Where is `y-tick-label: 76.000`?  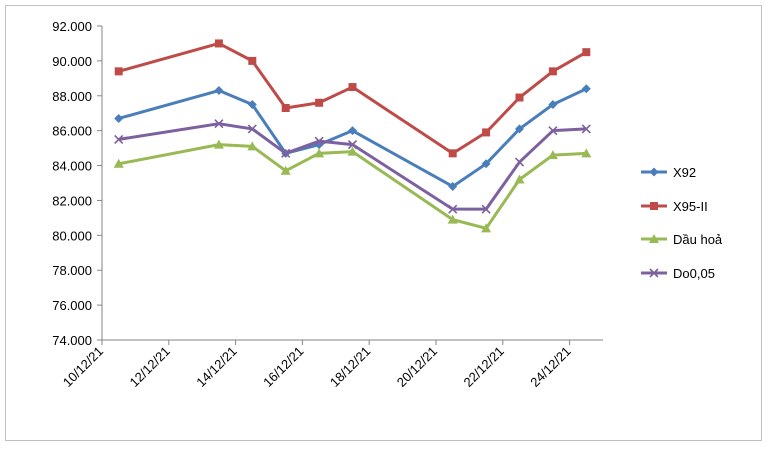
y-tick-label: 76.000 is located at coordinates (72, 305).